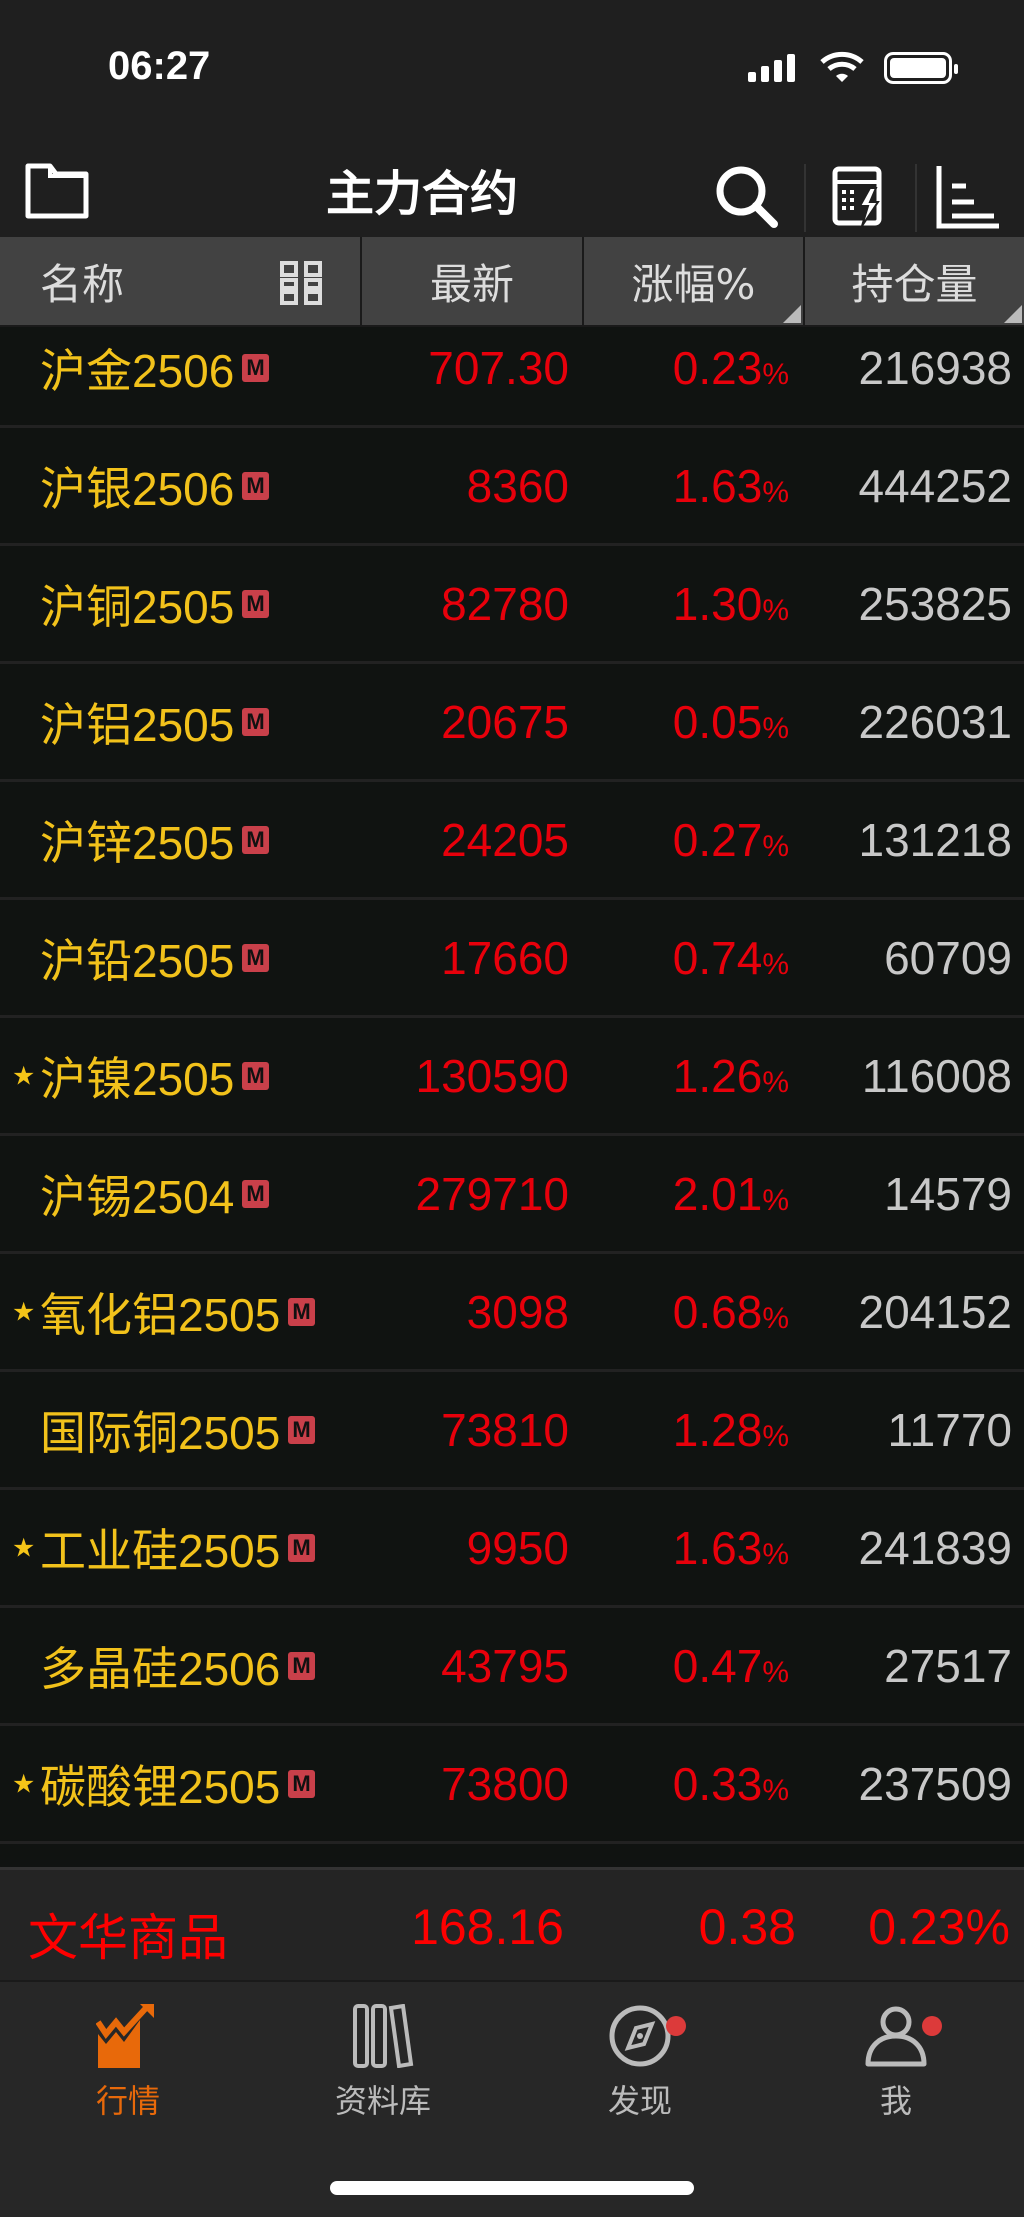 This screenshot has width=1024, height=2217. What do you see at coordinates (512, 1431) in the screenshot?
I see `table-row: 国际铜2505 M 73810 1.28% 11770` at bounding box center [512, 1431].